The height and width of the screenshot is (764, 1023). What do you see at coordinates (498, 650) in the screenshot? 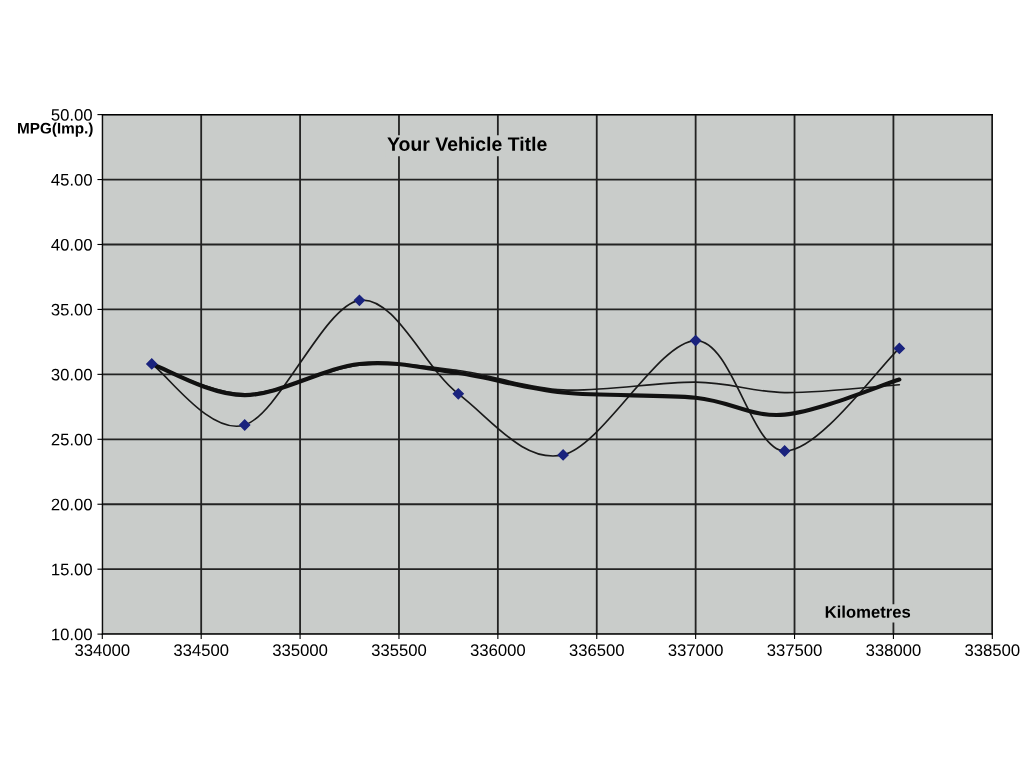
I see `x-tick-label: 336000` at bounding box center [498, 650].